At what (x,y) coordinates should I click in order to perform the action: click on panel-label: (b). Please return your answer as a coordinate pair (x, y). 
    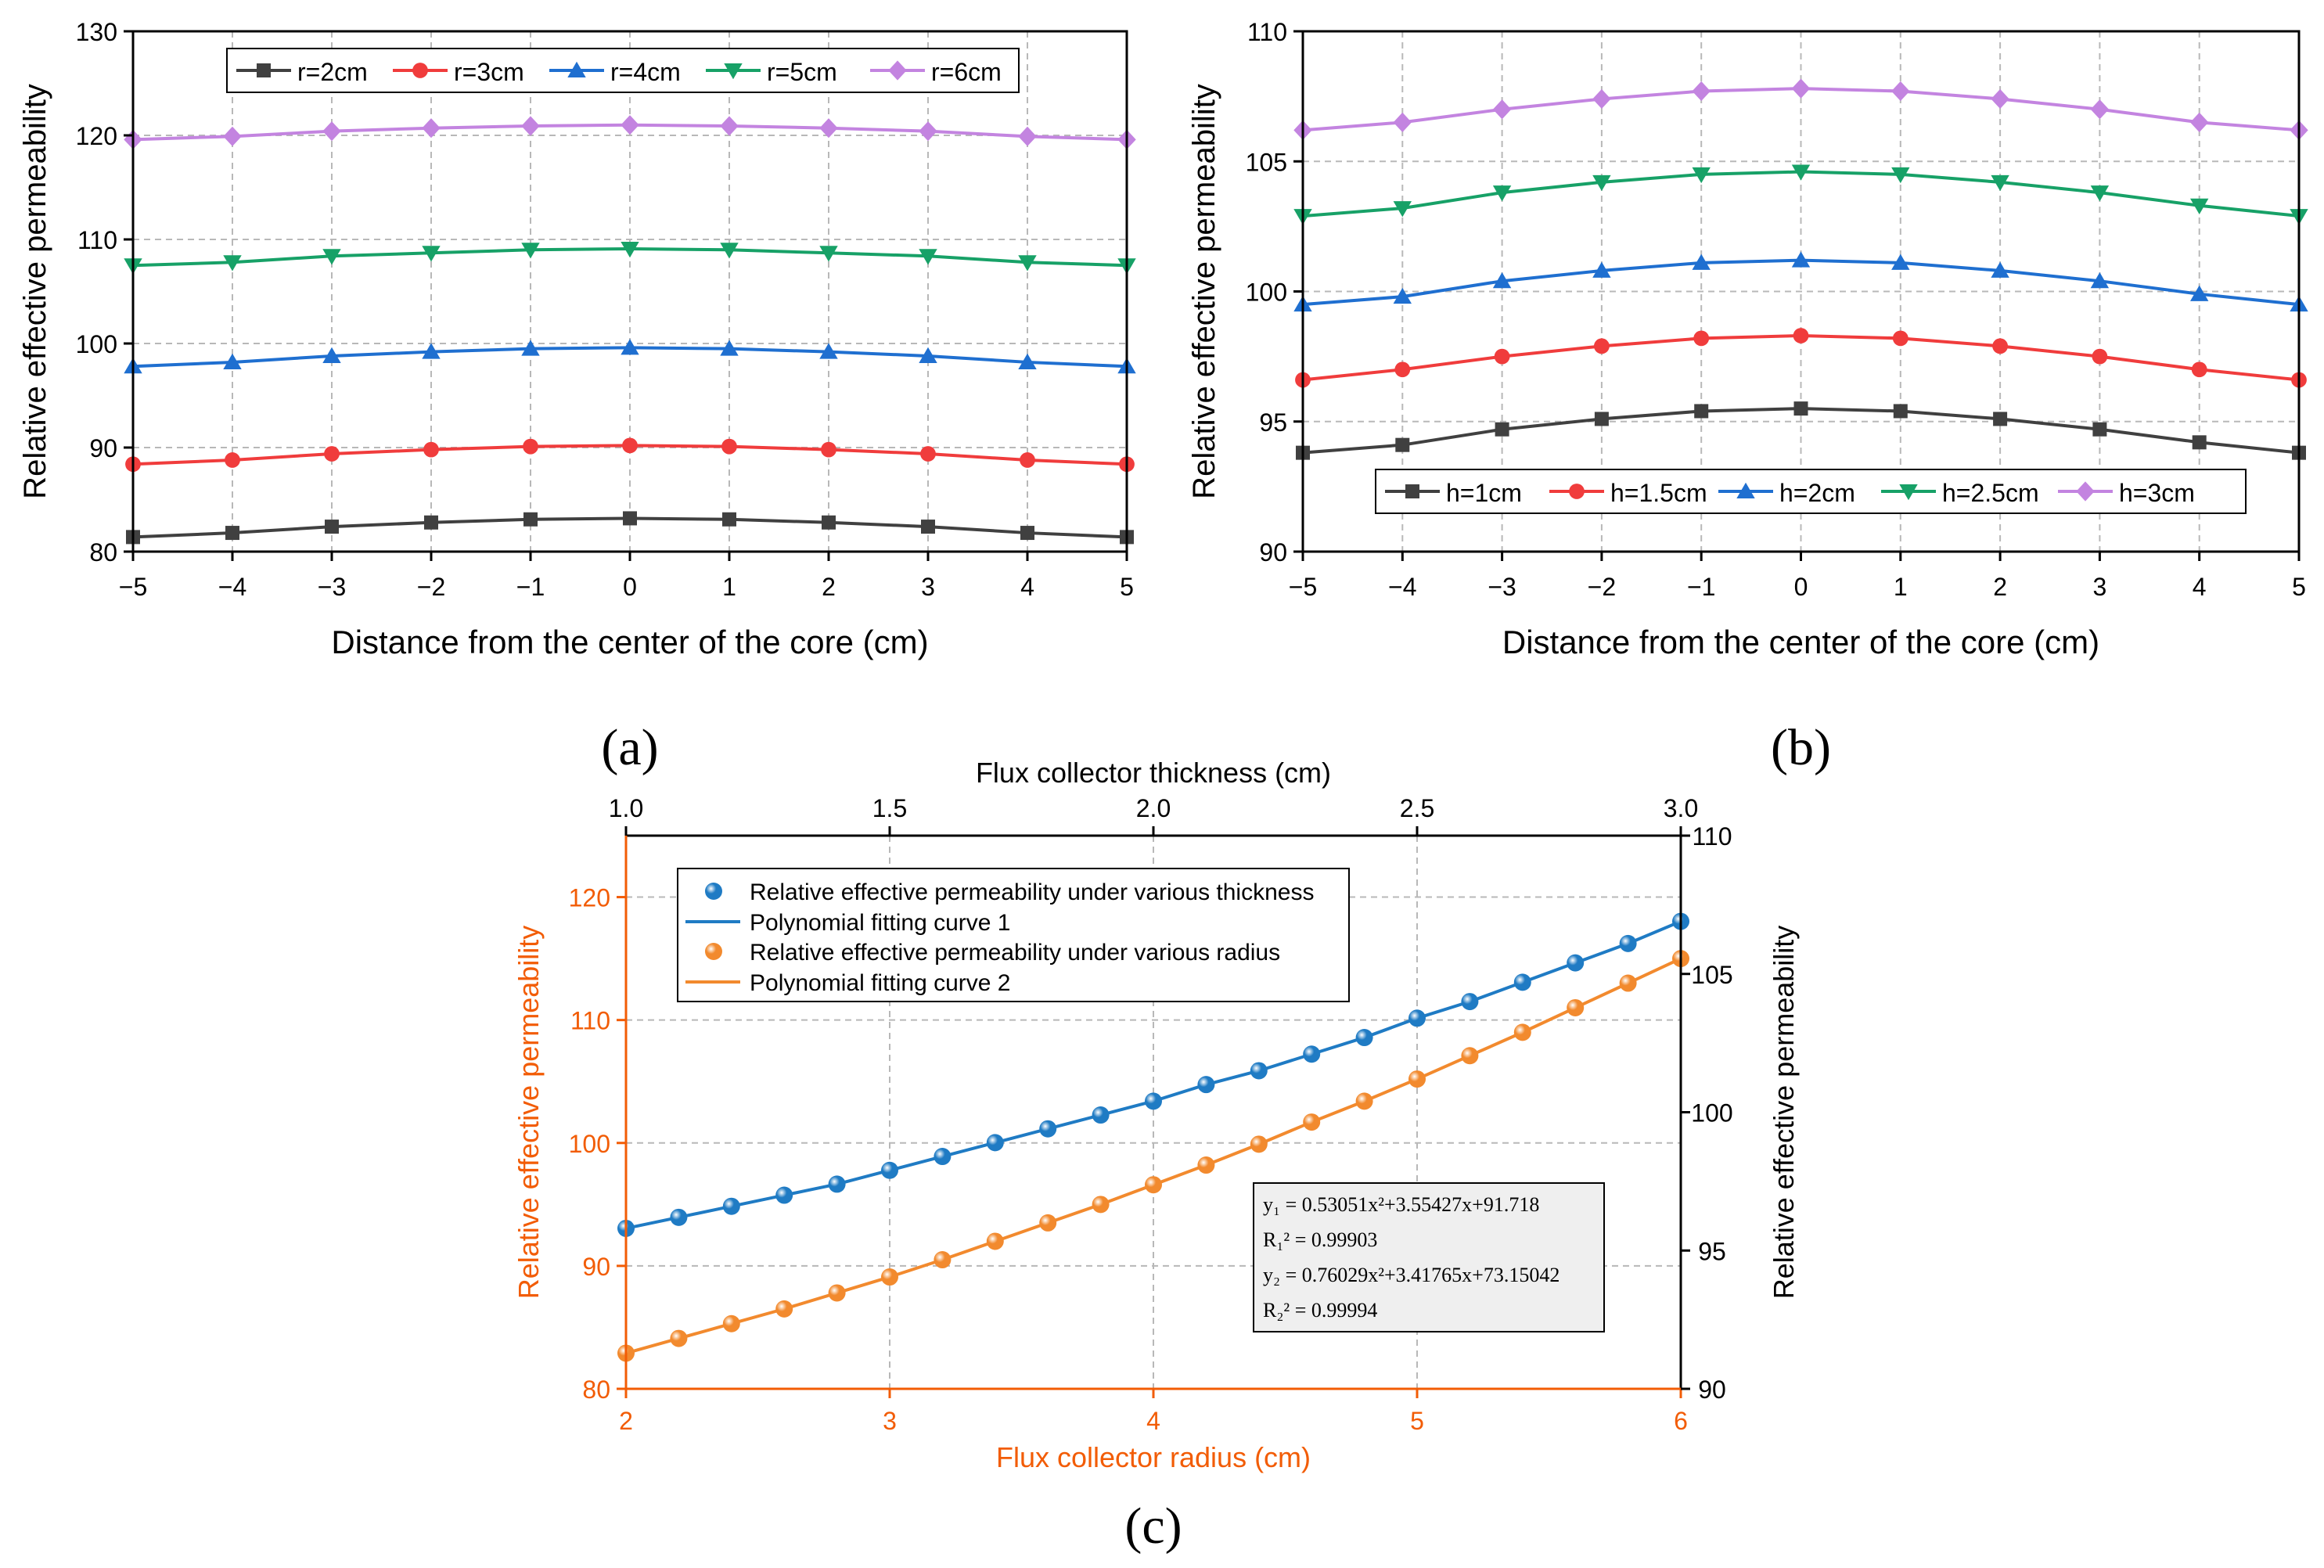
    Looking at the image, I should click on (1801, 748).